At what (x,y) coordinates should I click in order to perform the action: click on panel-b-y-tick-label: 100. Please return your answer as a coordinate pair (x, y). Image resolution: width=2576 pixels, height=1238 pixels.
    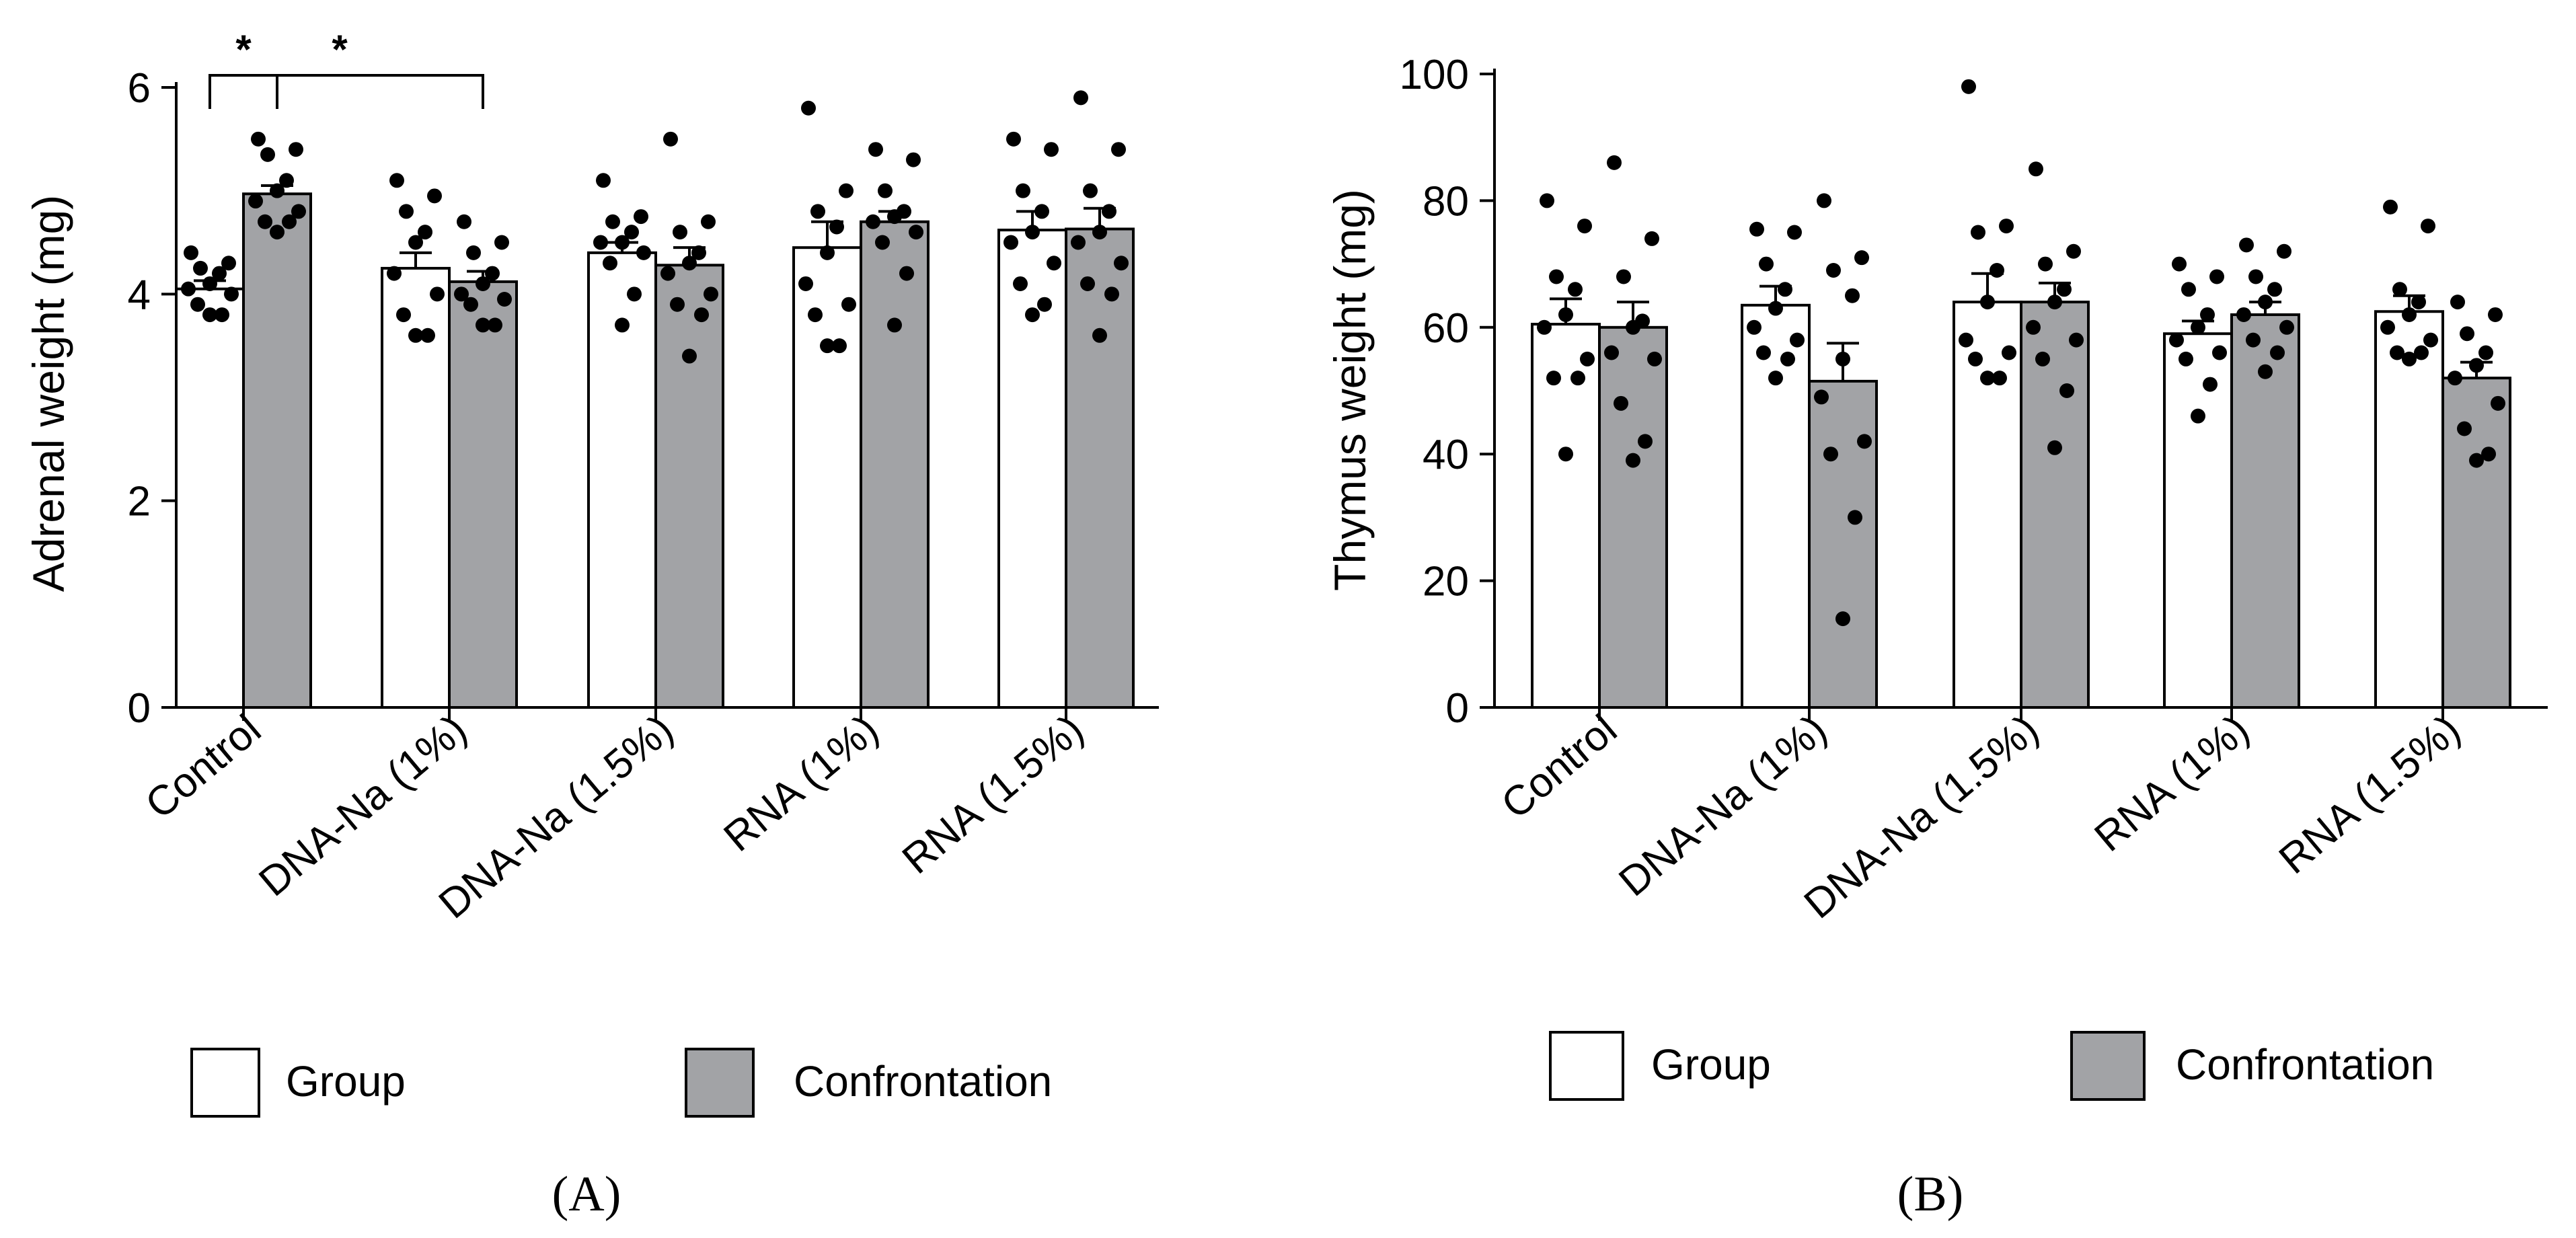
    Looking at the image, I should click on (1434, 75).